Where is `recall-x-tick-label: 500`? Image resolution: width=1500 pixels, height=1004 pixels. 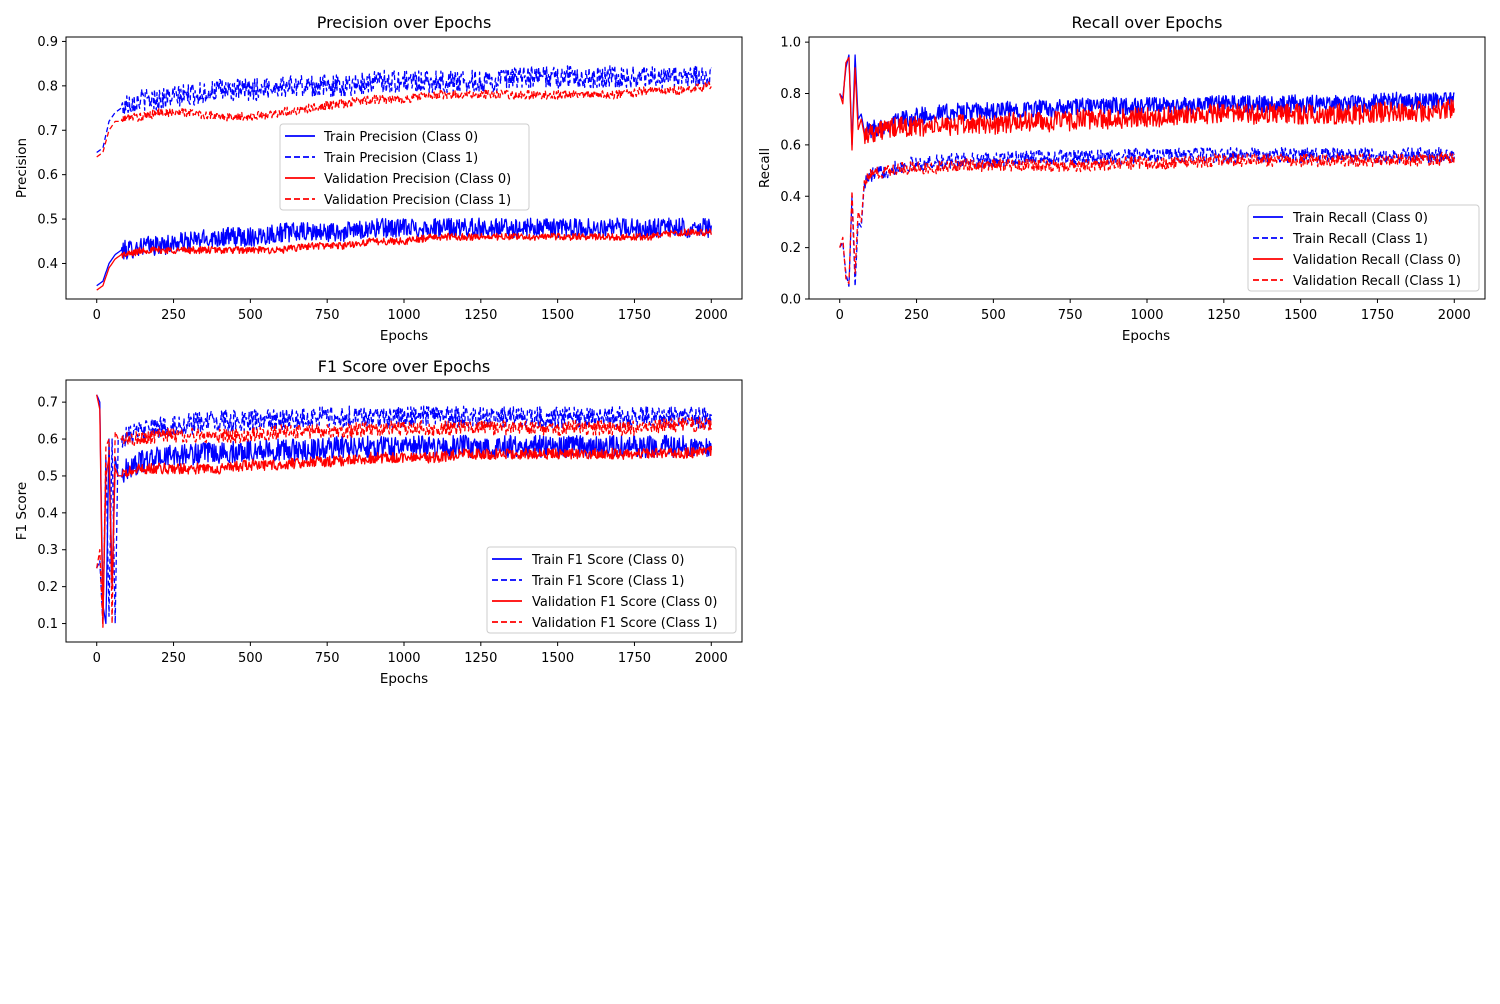
recall-x-tick-label: 500 is located at coordinates (993, 315).